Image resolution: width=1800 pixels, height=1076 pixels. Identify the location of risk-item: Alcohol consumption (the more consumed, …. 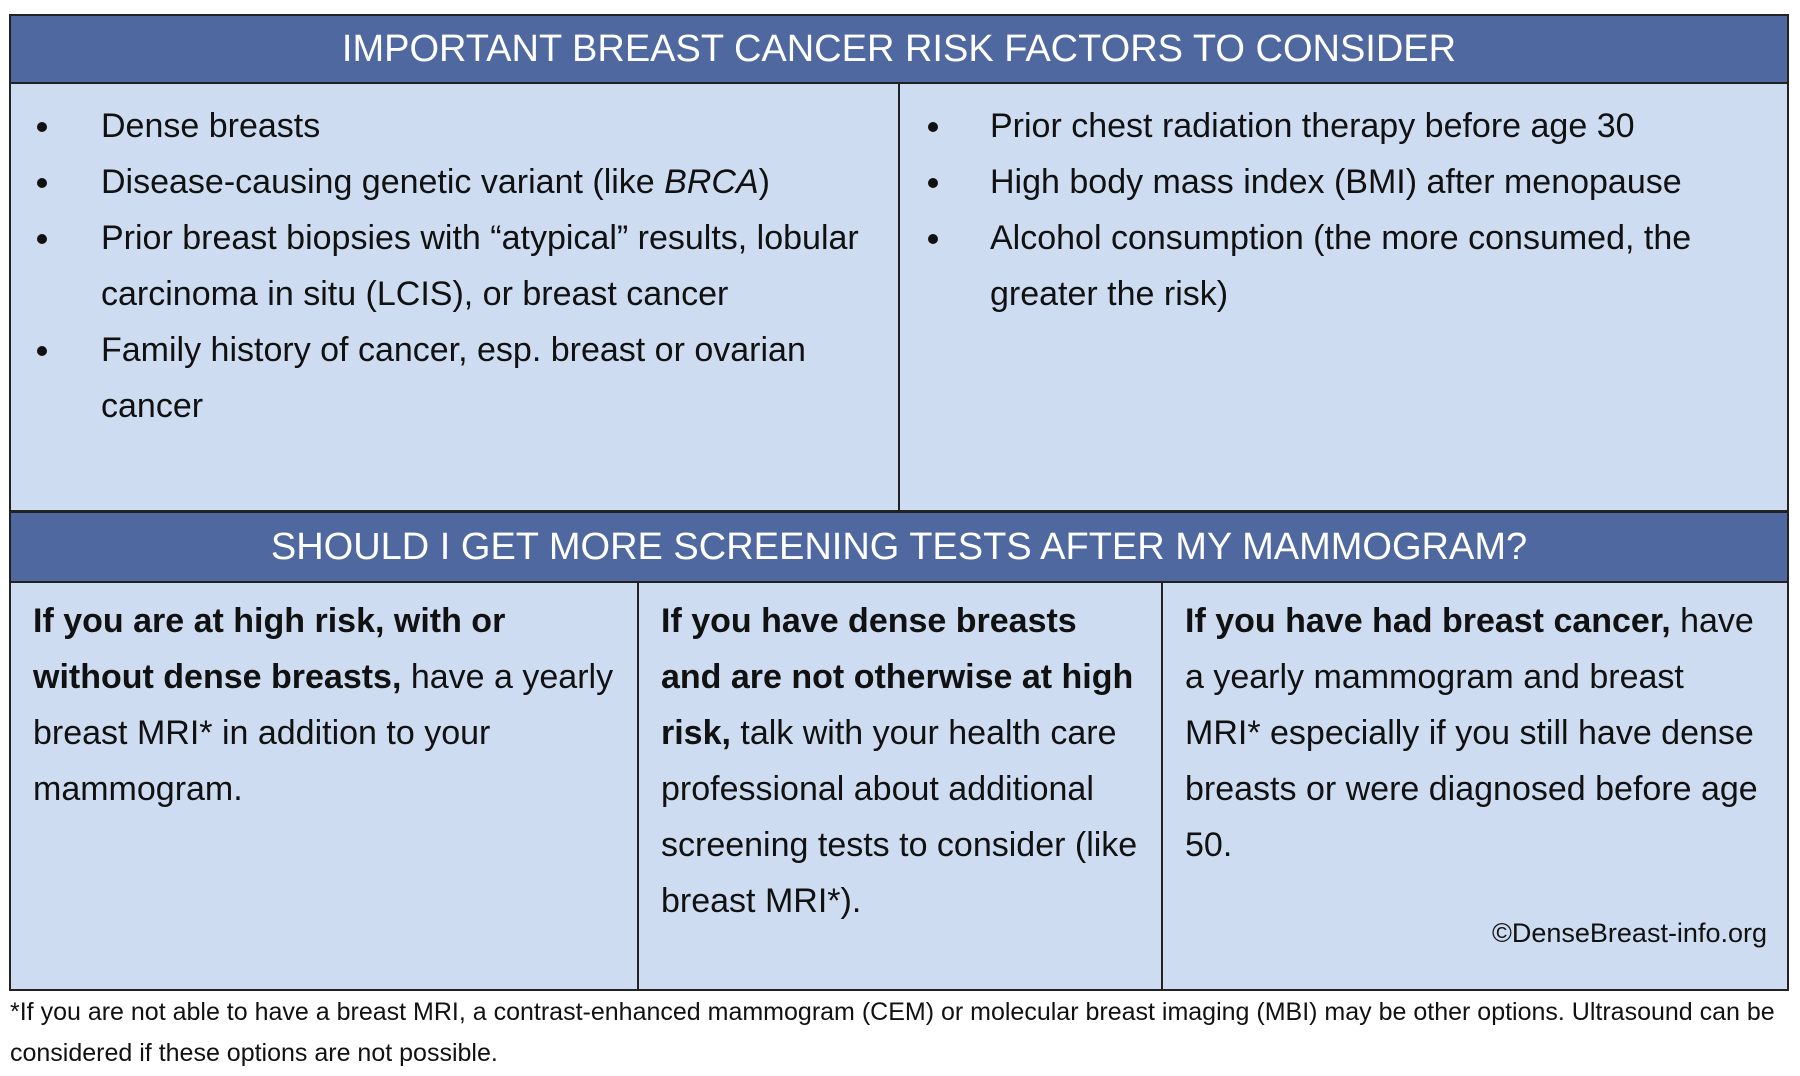
(1343, 266).